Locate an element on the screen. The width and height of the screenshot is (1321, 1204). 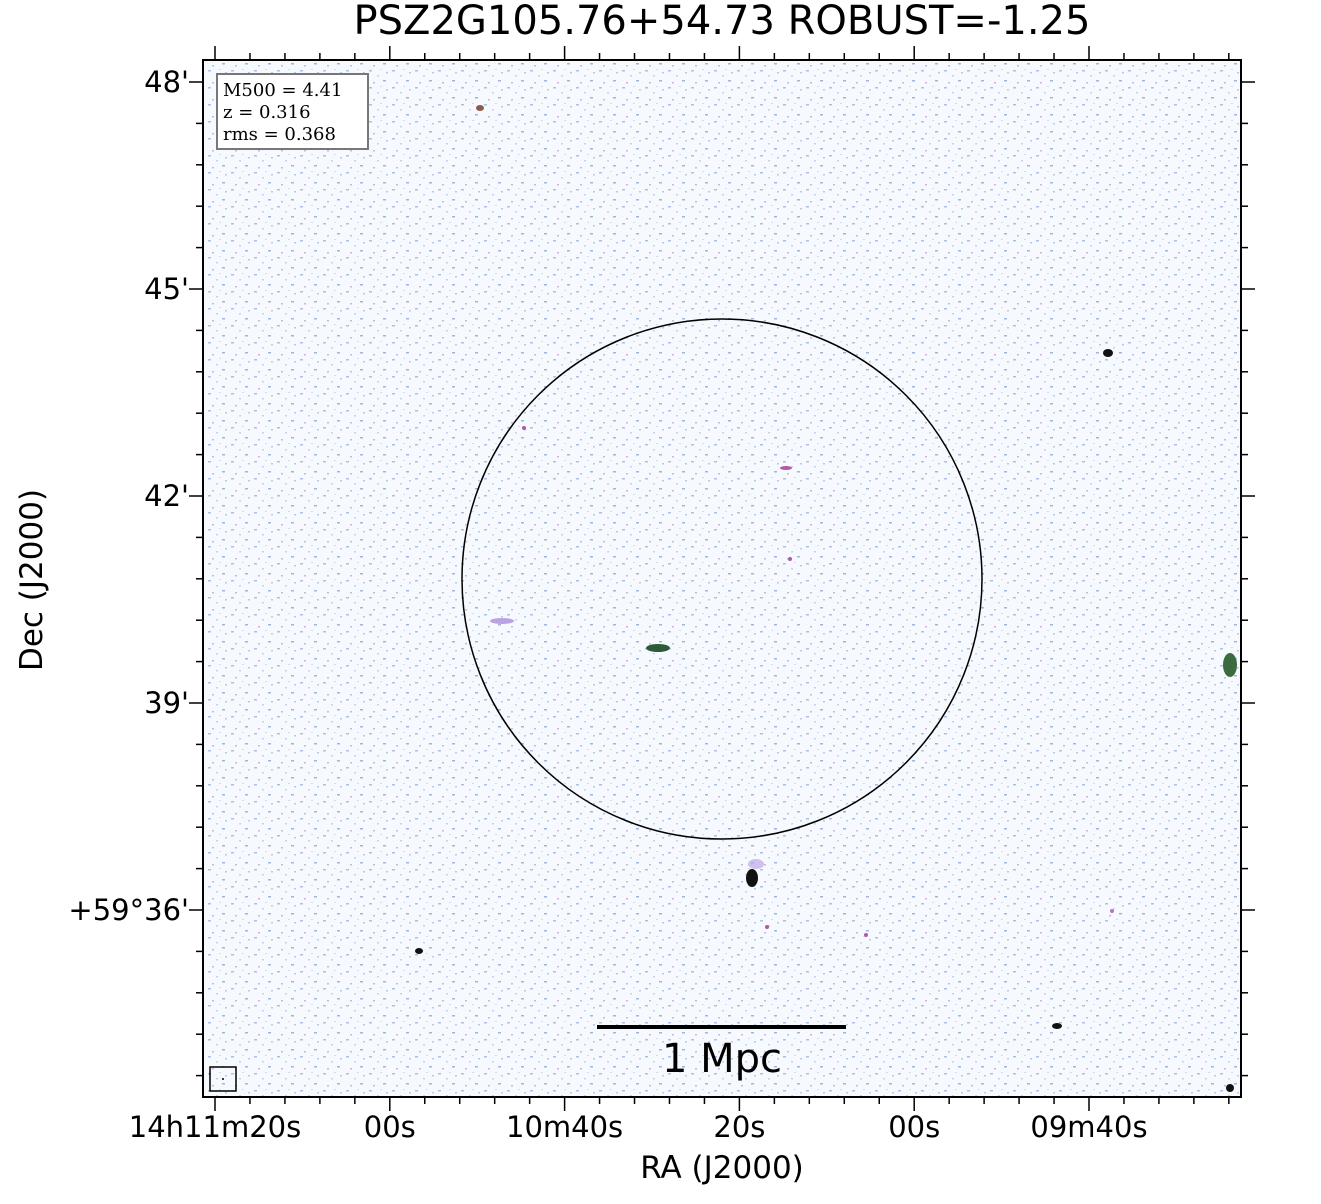
x-axis-label: RA (J2000) is located at coordinates (722, 1168).